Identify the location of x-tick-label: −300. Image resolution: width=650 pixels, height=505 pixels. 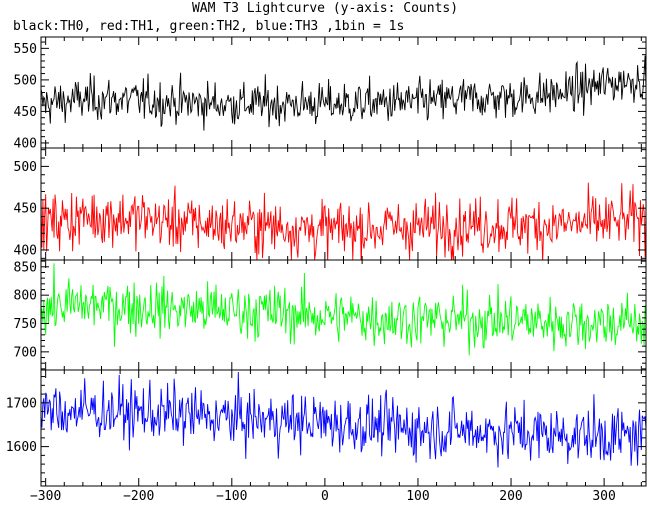
(45, 496).